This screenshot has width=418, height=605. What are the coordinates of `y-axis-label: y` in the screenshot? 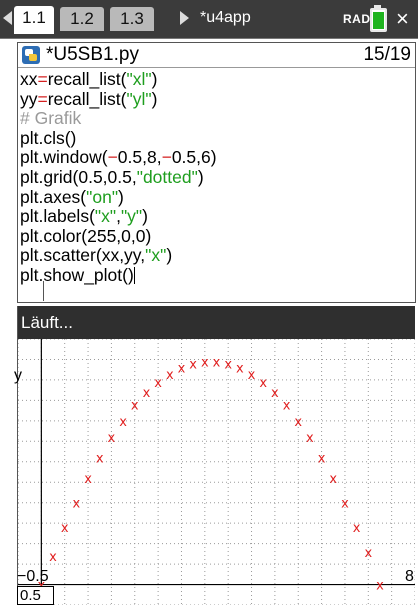 It's located at (18, 375).